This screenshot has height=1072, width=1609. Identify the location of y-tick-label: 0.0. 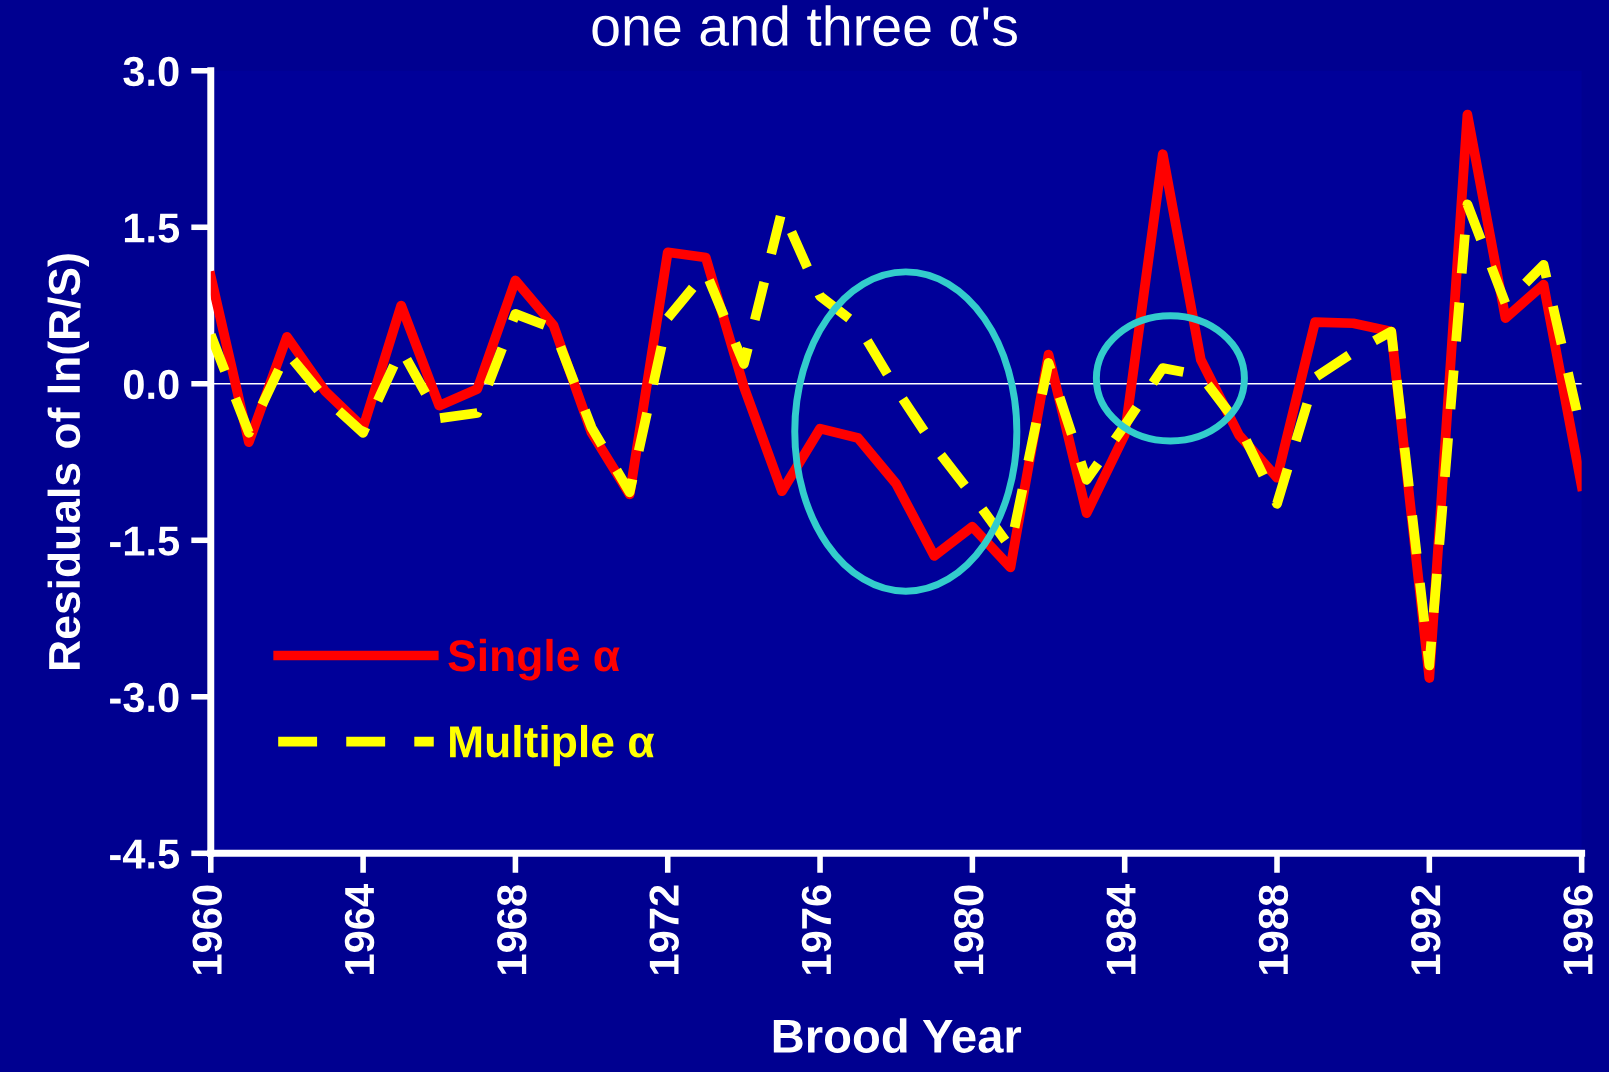
(151, 384).